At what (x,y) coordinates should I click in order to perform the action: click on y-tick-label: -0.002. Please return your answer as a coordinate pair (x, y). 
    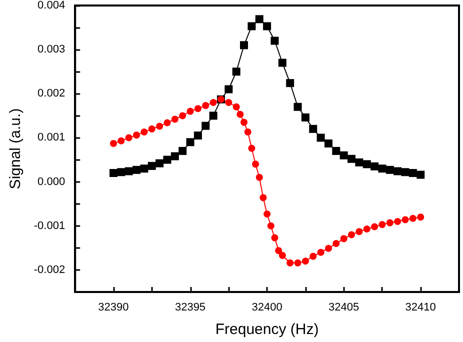
    Looking at the image, I should click on (50, 270).